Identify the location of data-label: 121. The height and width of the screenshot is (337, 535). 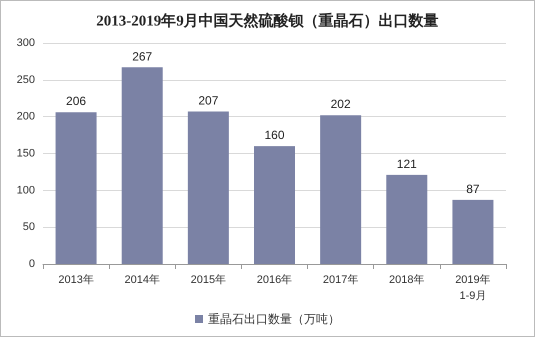
(407, 163).